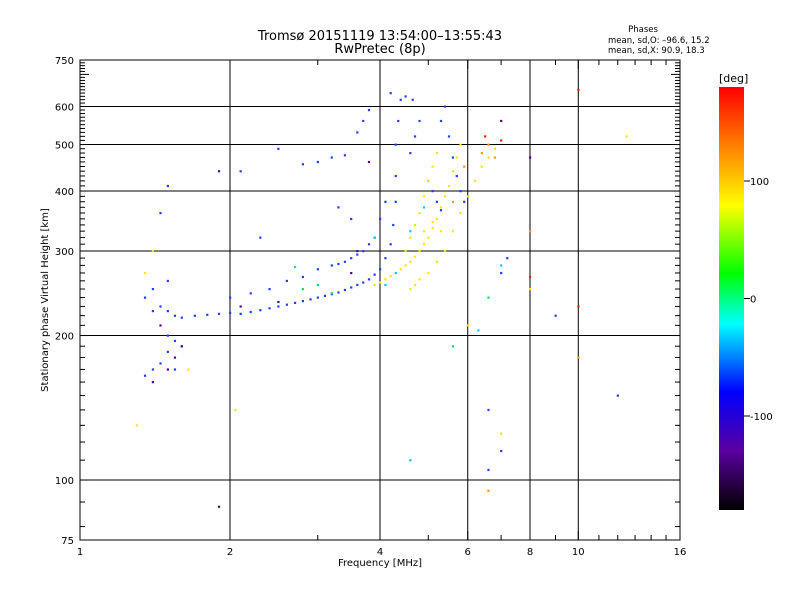  What do you see at coordinates (64, 252) in the screenshot?
I see `y-tick-label: 300` at bounding box center [64, 252].